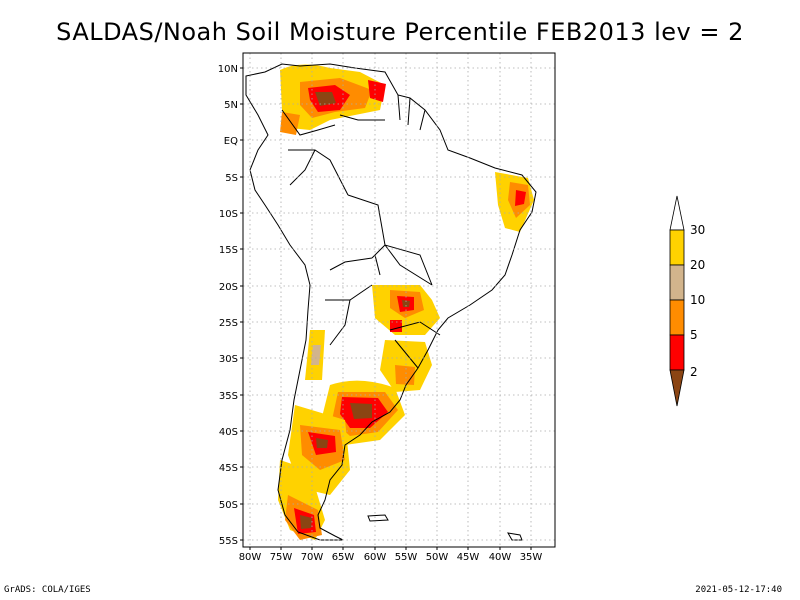  I want to click on lon-tick-label: 60W, so click(375, 557).